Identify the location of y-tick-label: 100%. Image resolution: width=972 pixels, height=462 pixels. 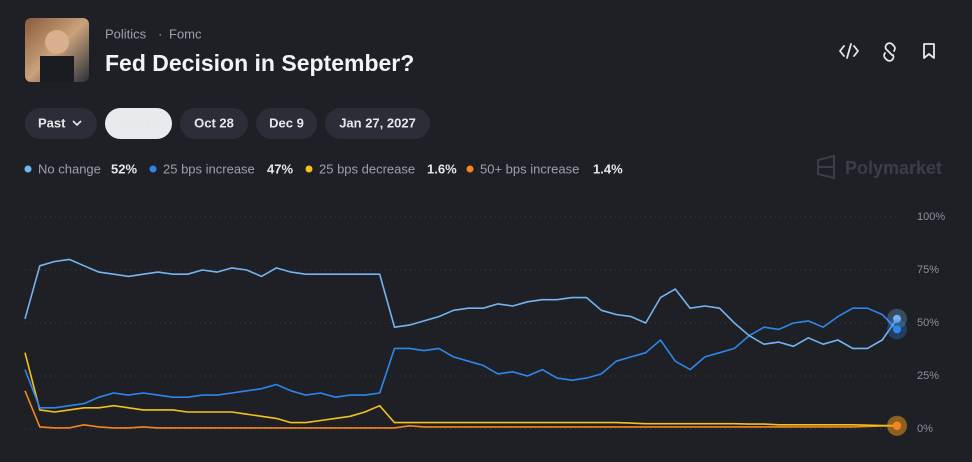
(931, 217).